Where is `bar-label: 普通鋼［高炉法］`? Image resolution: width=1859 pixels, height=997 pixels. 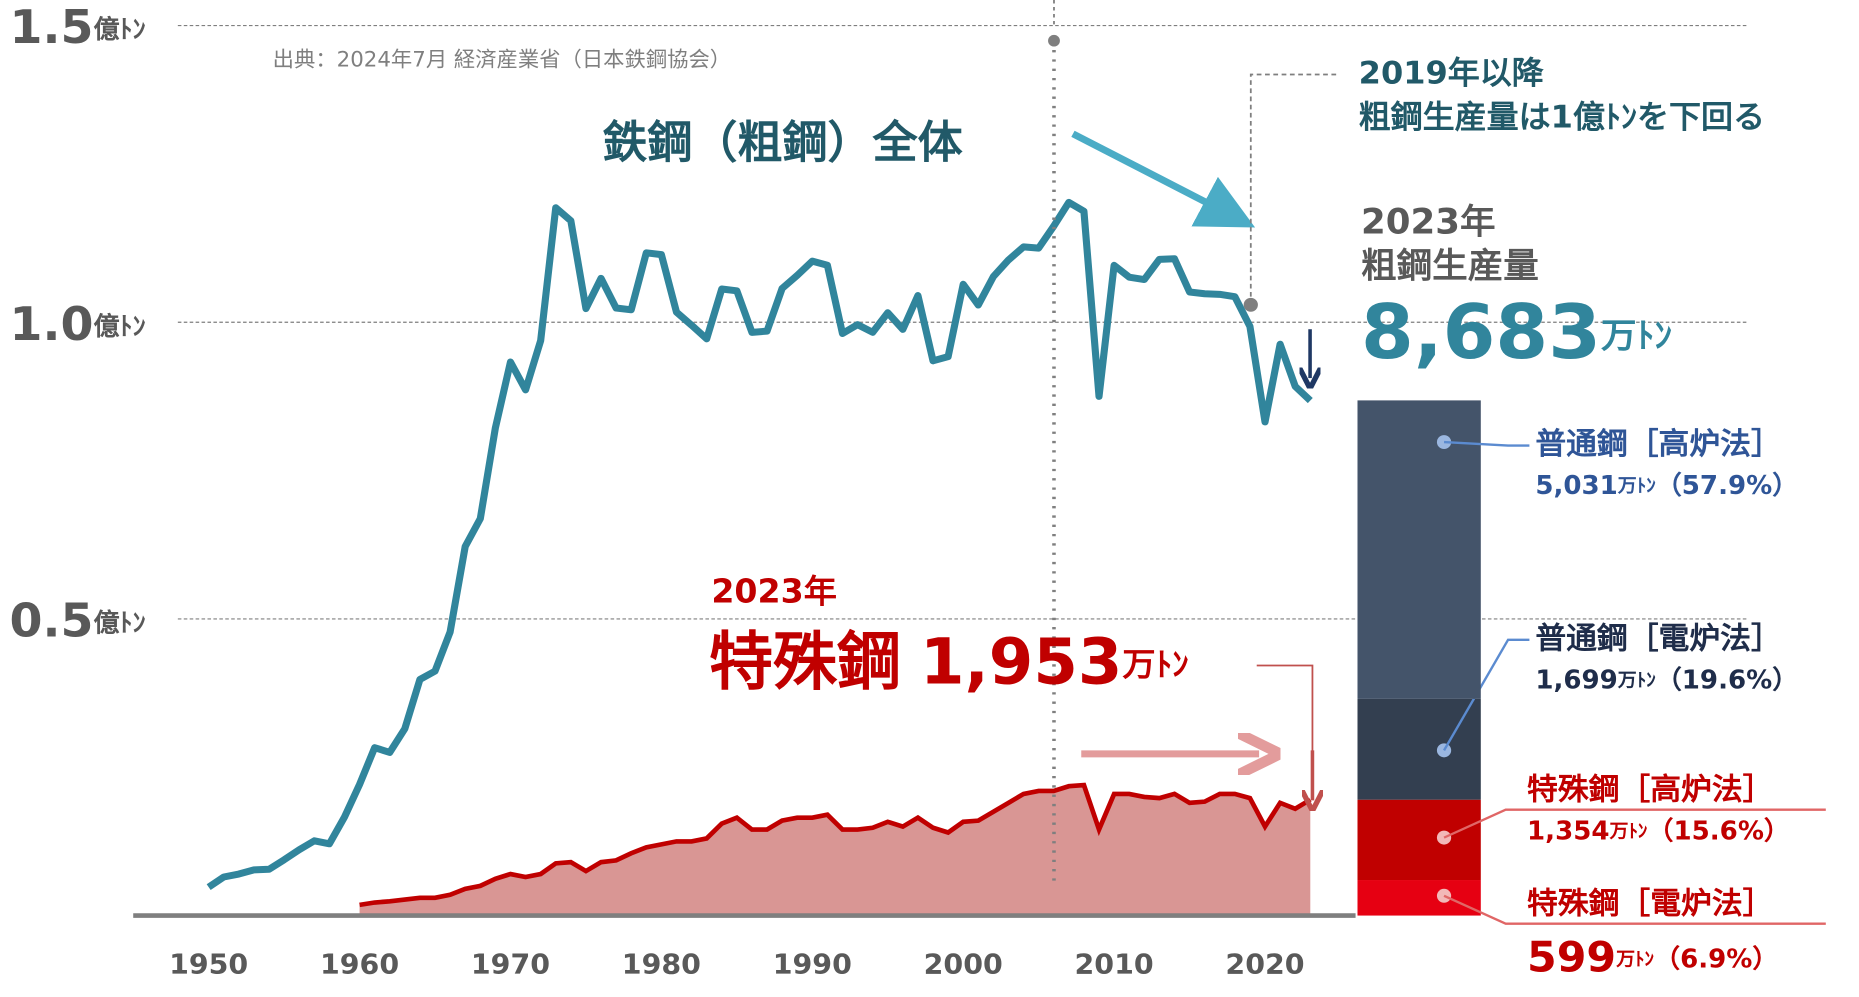 bar-label: 普通鋼［高炉法］ is located at coordinates (1658, 444).